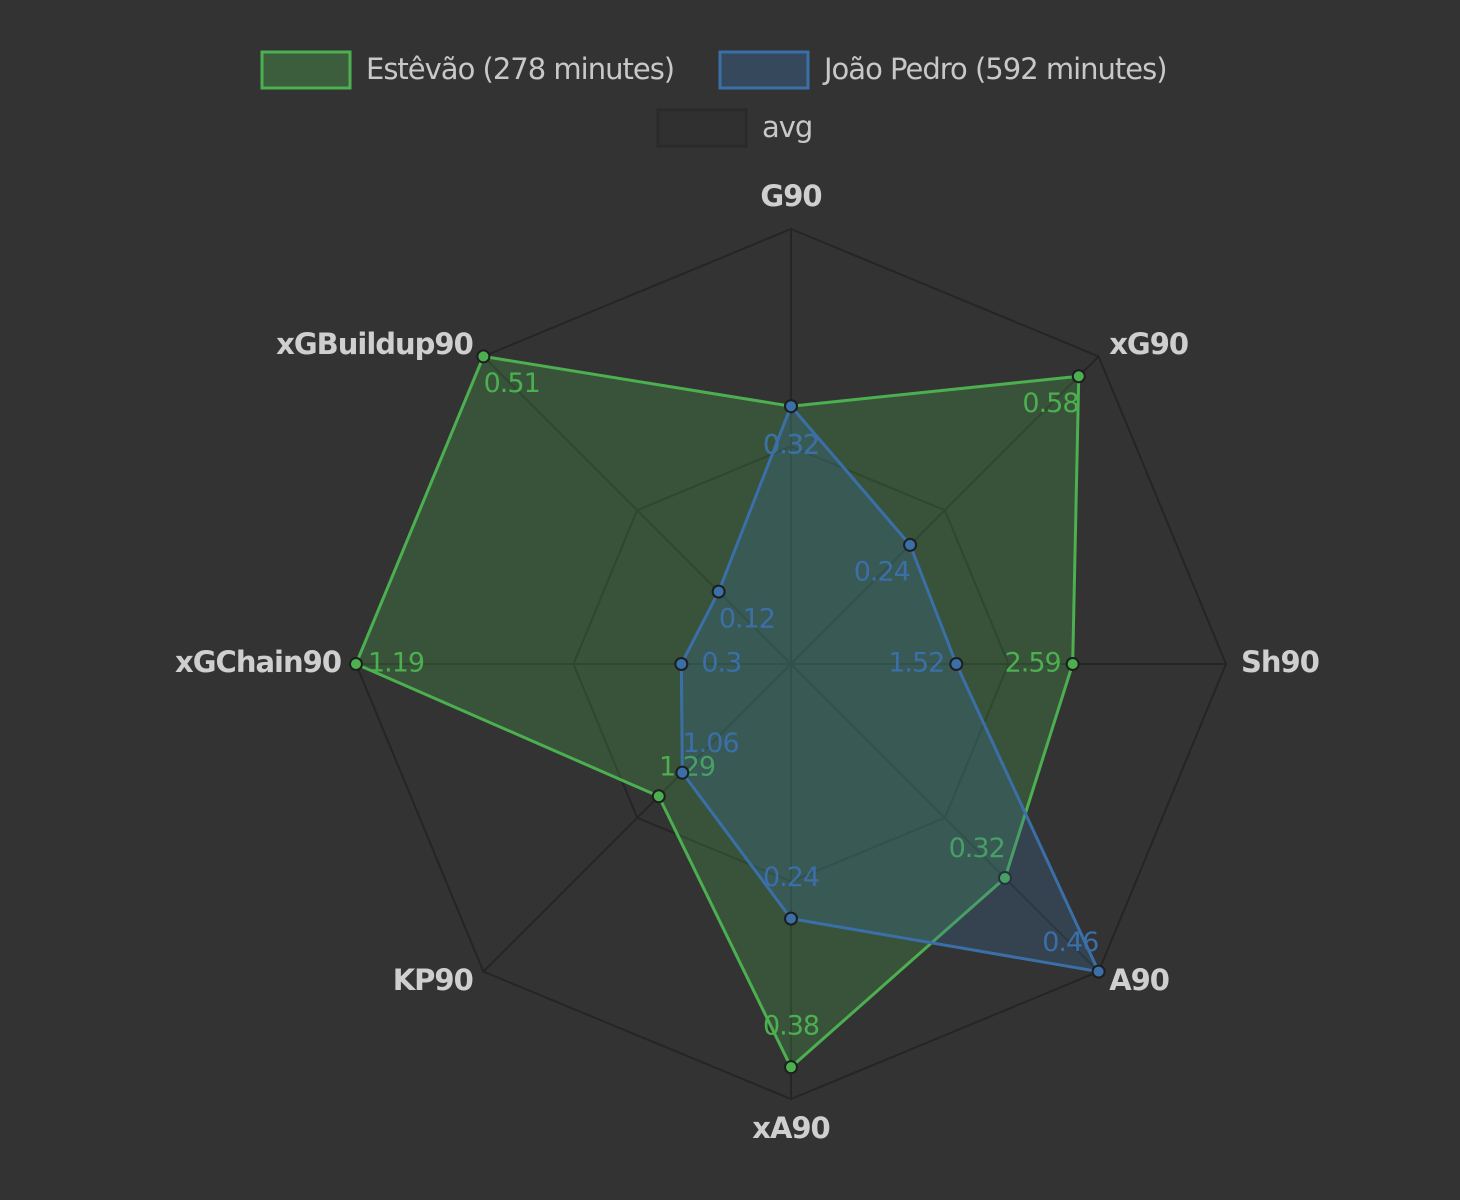 The height and width of the screenshot is (1200, 1460). I want to click on axis-label: xGBuildup90, so click(374, 344).